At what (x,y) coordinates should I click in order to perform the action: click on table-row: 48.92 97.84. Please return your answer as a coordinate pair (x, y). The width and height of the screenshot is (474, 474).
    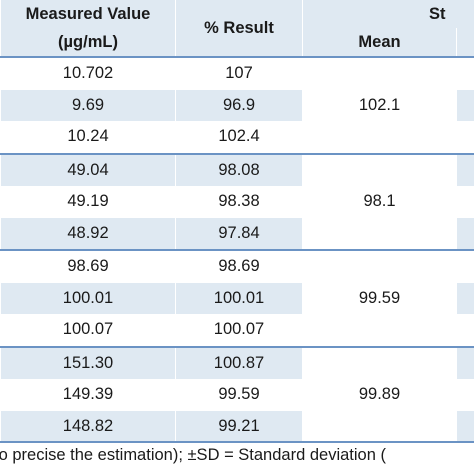
    Looking at the image, I should click on (237, 233).